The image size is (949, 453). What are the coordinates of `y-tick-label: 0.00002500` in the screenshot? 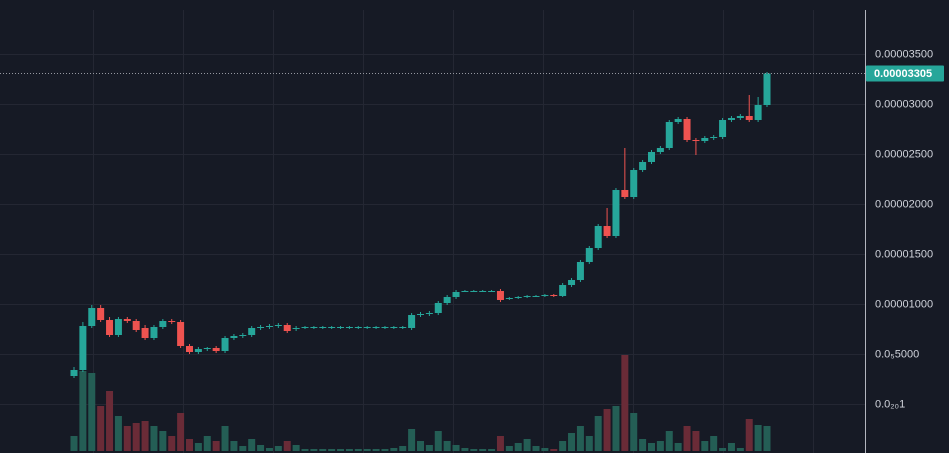 It's located at (904, 154).